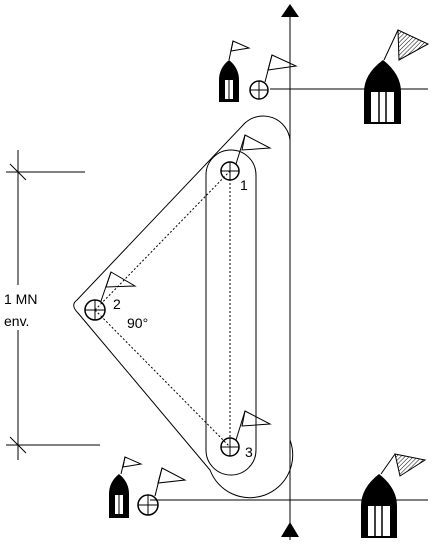  Describe the element at coordinates (53, 305) in the screenshot. I see `distance-dimension` at that location.